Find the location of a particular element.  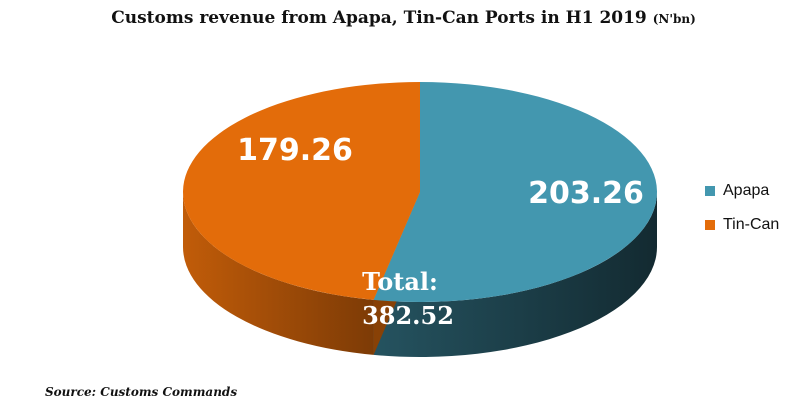

legend-label-tin-can: Tin-Can is located at coordinates (751, 224).